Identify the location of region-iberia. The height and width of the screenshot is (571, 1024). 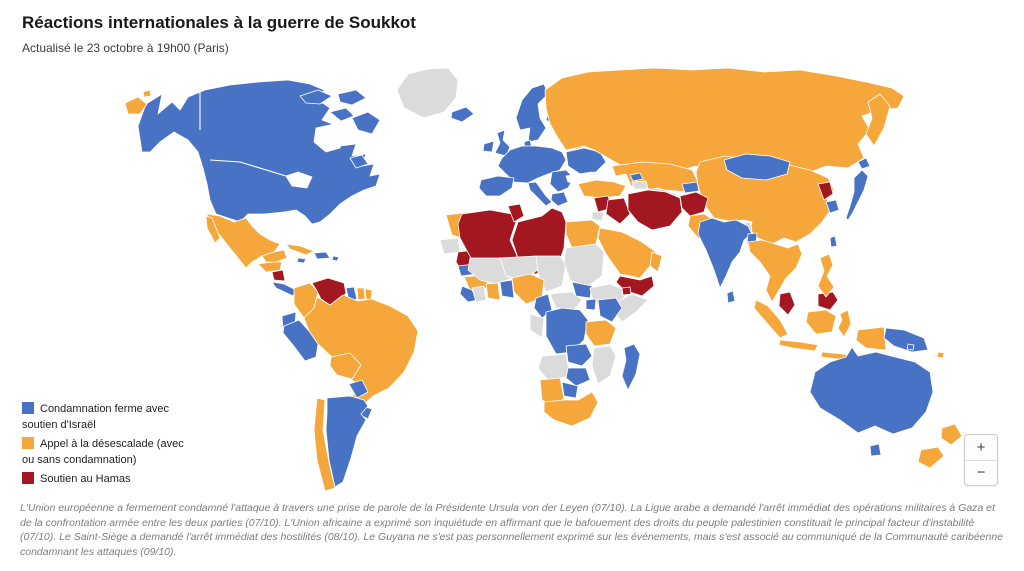
(496, 186).